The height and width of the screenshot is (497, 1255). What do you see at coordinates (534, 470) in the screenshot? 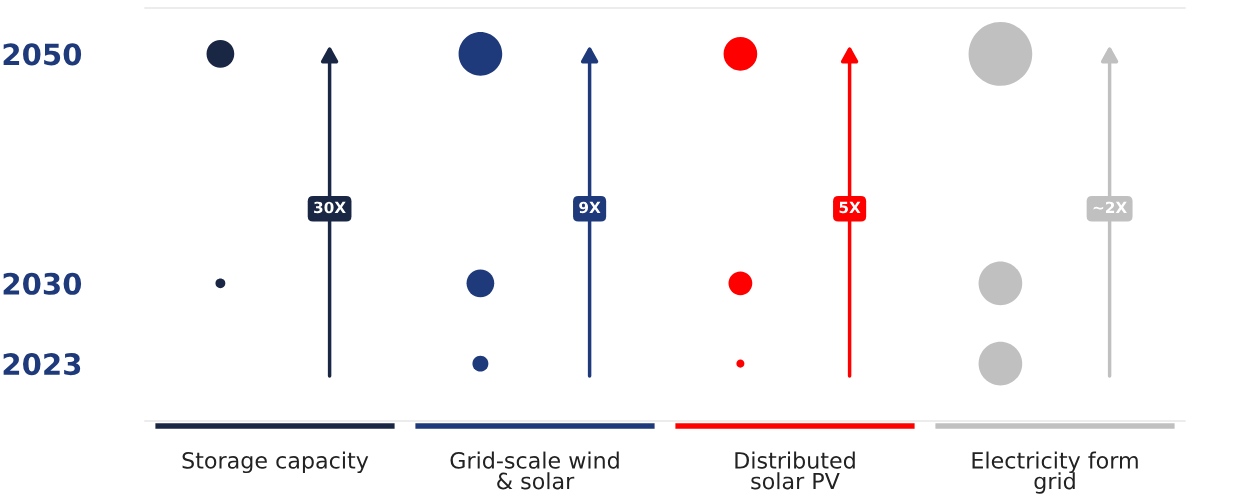
I see `x-tick-label: Grid-scale wind & solar` at bounding box center [534, 470].